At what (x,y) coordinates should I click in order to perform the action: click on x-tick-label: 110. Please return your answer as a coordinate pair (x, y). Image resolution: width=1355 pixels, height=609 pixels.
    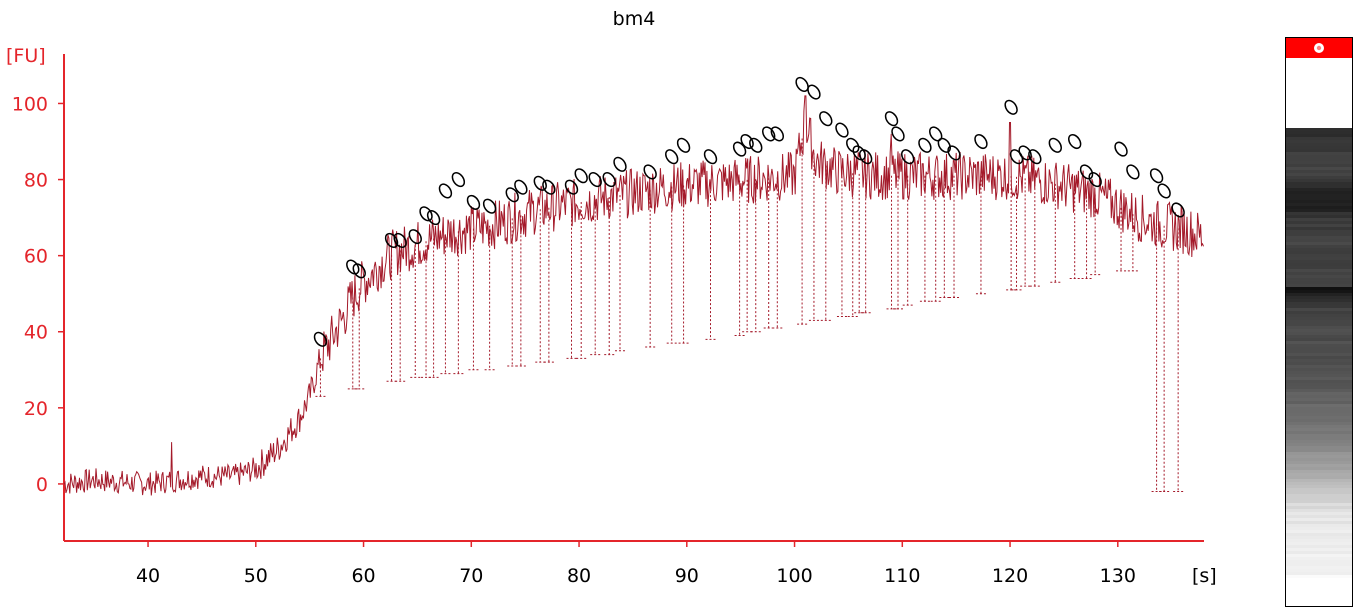
    Looking at the image, I should click on (902, 576).